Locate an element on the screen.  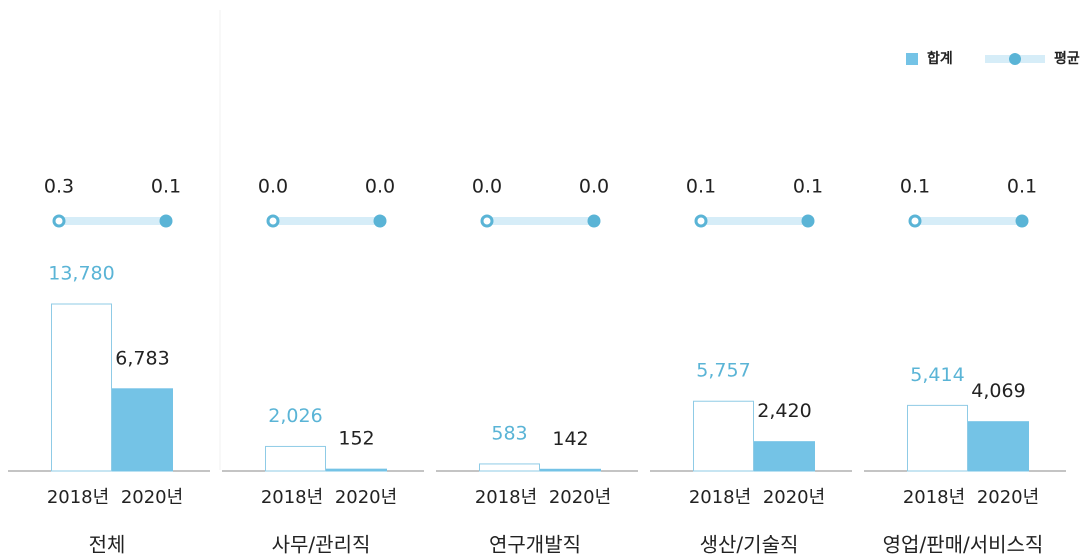
legend-swatch is located at coordinates (912, 59).